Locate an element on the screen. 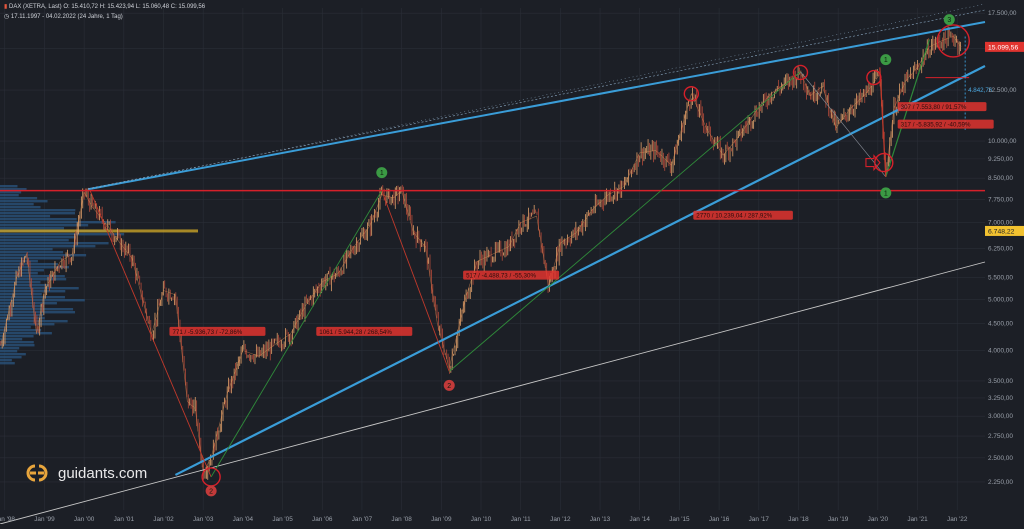 The image size is (1024, 529). badge-bg is located at coordinates (1004, 230).